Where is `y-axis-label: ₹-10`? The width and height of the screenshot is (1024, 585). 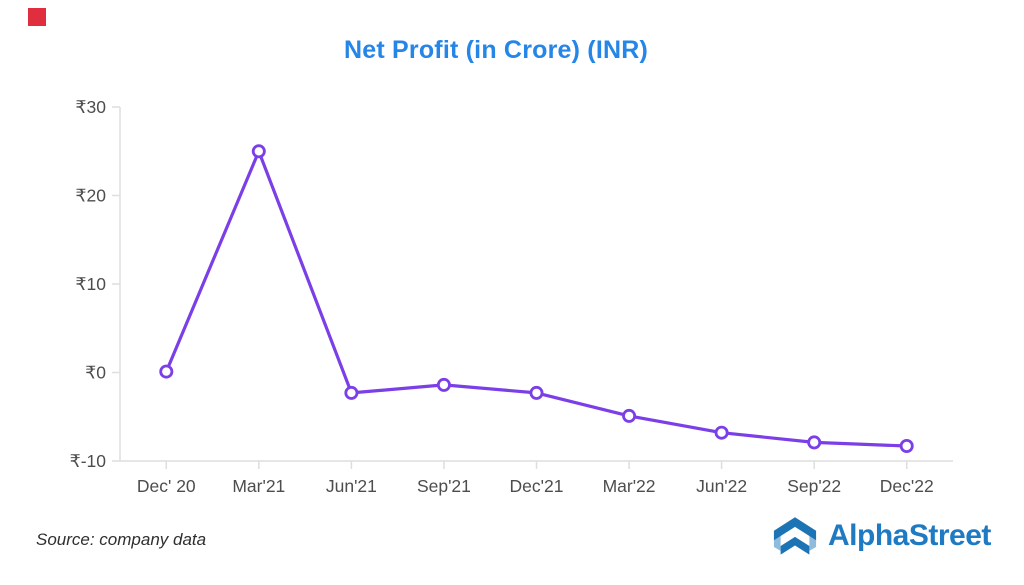 y-axis-label: ₹-10 is located at coordinates (88, 461).